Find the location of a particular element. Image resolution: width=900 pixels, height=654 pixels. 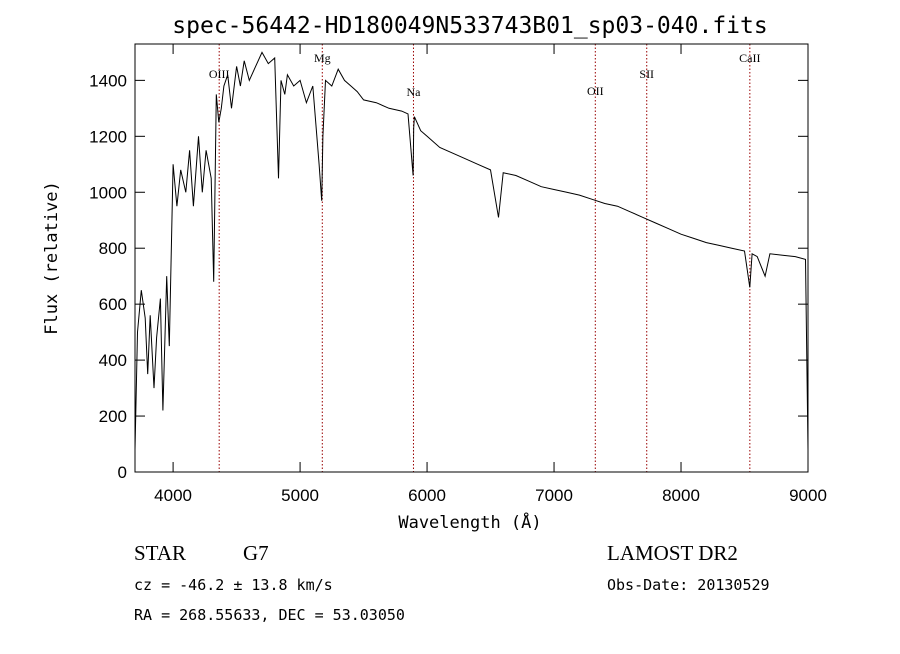

y-tick-label: 1400 is located at coordinates (108, 80).